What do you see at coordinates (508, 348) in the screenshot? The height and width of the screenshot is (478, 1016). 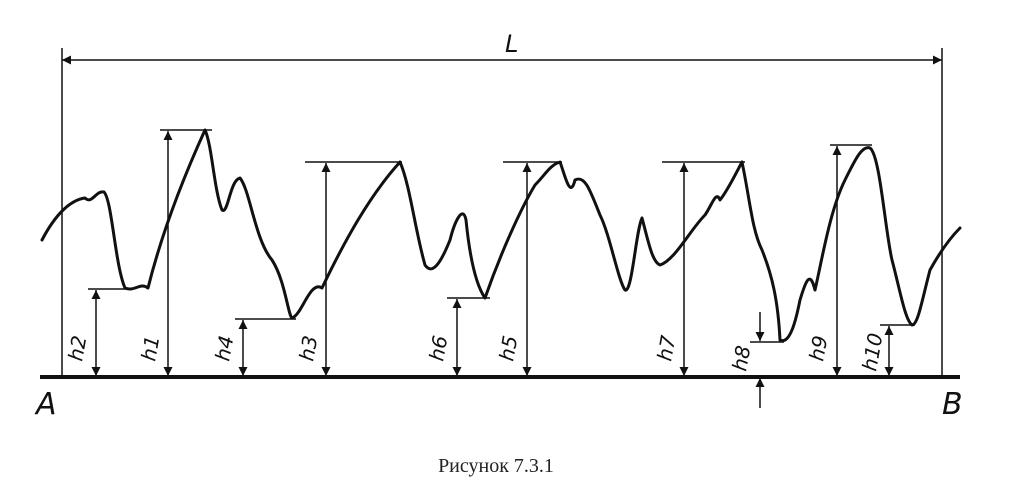 I see `h5-label: h5` at bounding box center [508, 348].